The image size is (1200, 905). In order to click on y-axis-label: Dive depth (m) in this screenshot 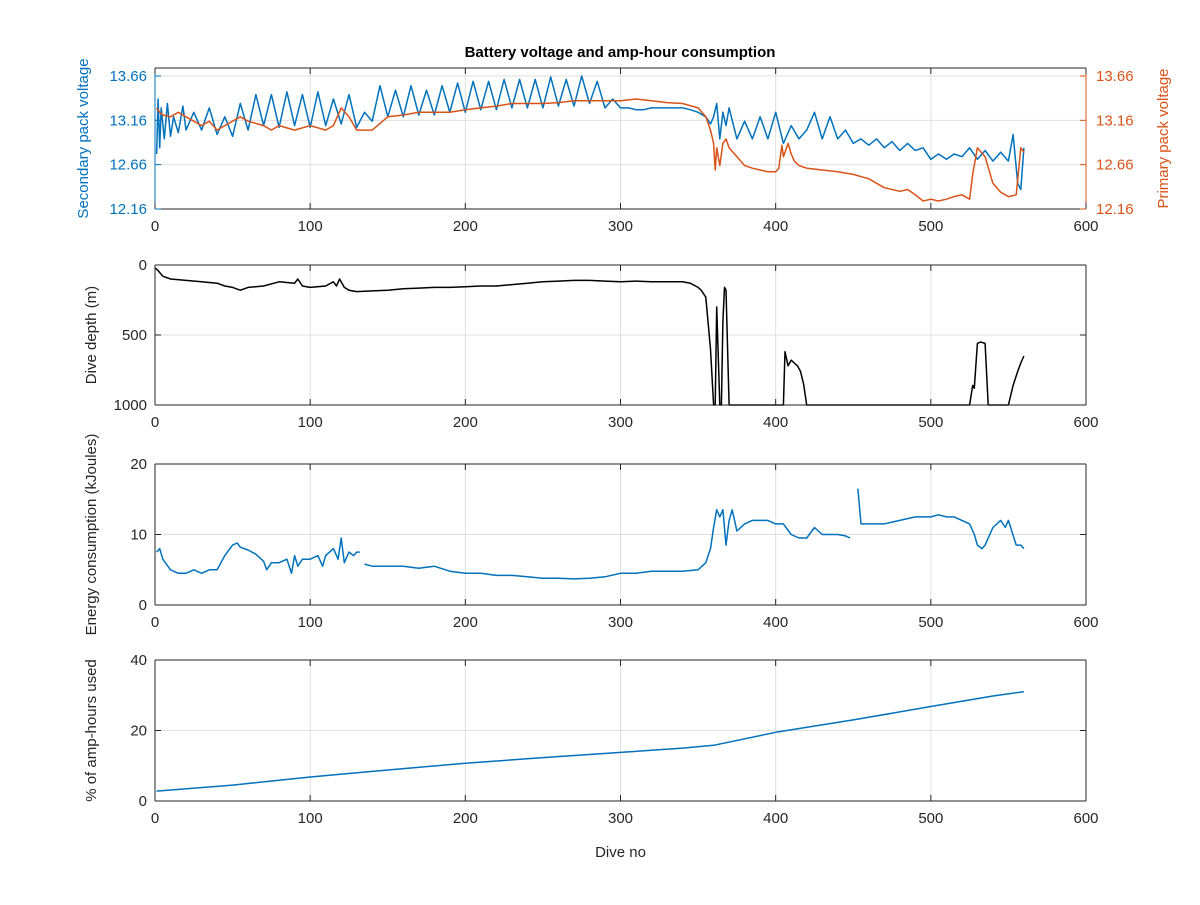, I will do `click(91, 335)`.